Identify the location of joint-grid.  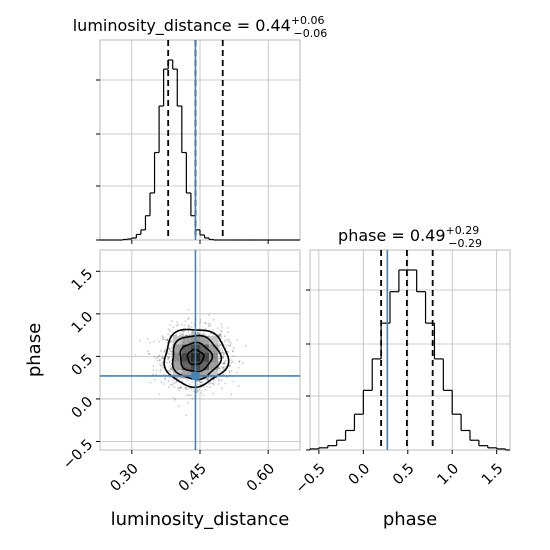
(200, 350).